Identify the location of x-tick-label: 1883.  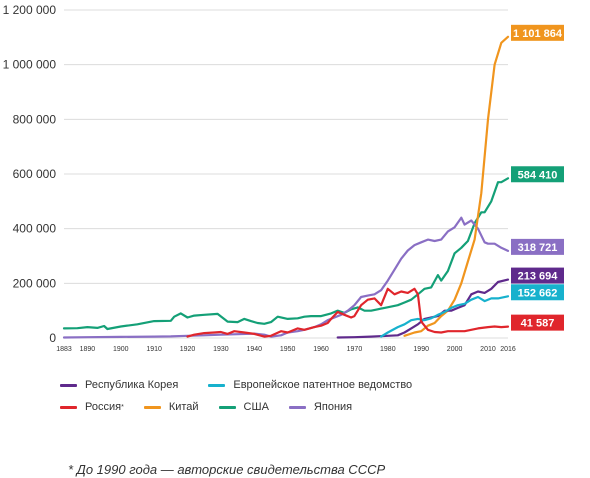
(64, 349).